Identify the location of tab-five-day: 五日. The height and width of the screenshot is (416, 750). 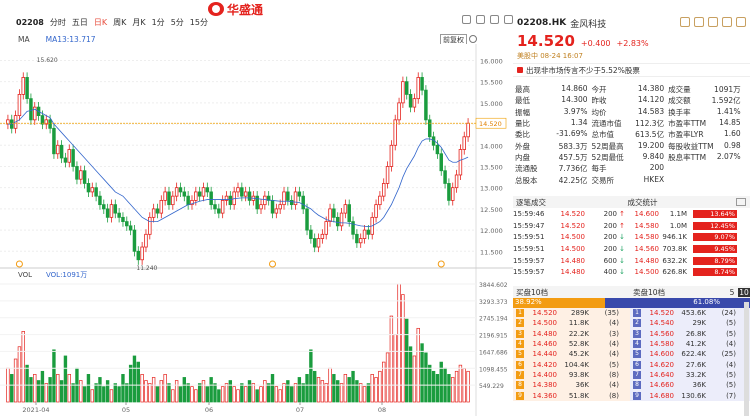
(79, 22).